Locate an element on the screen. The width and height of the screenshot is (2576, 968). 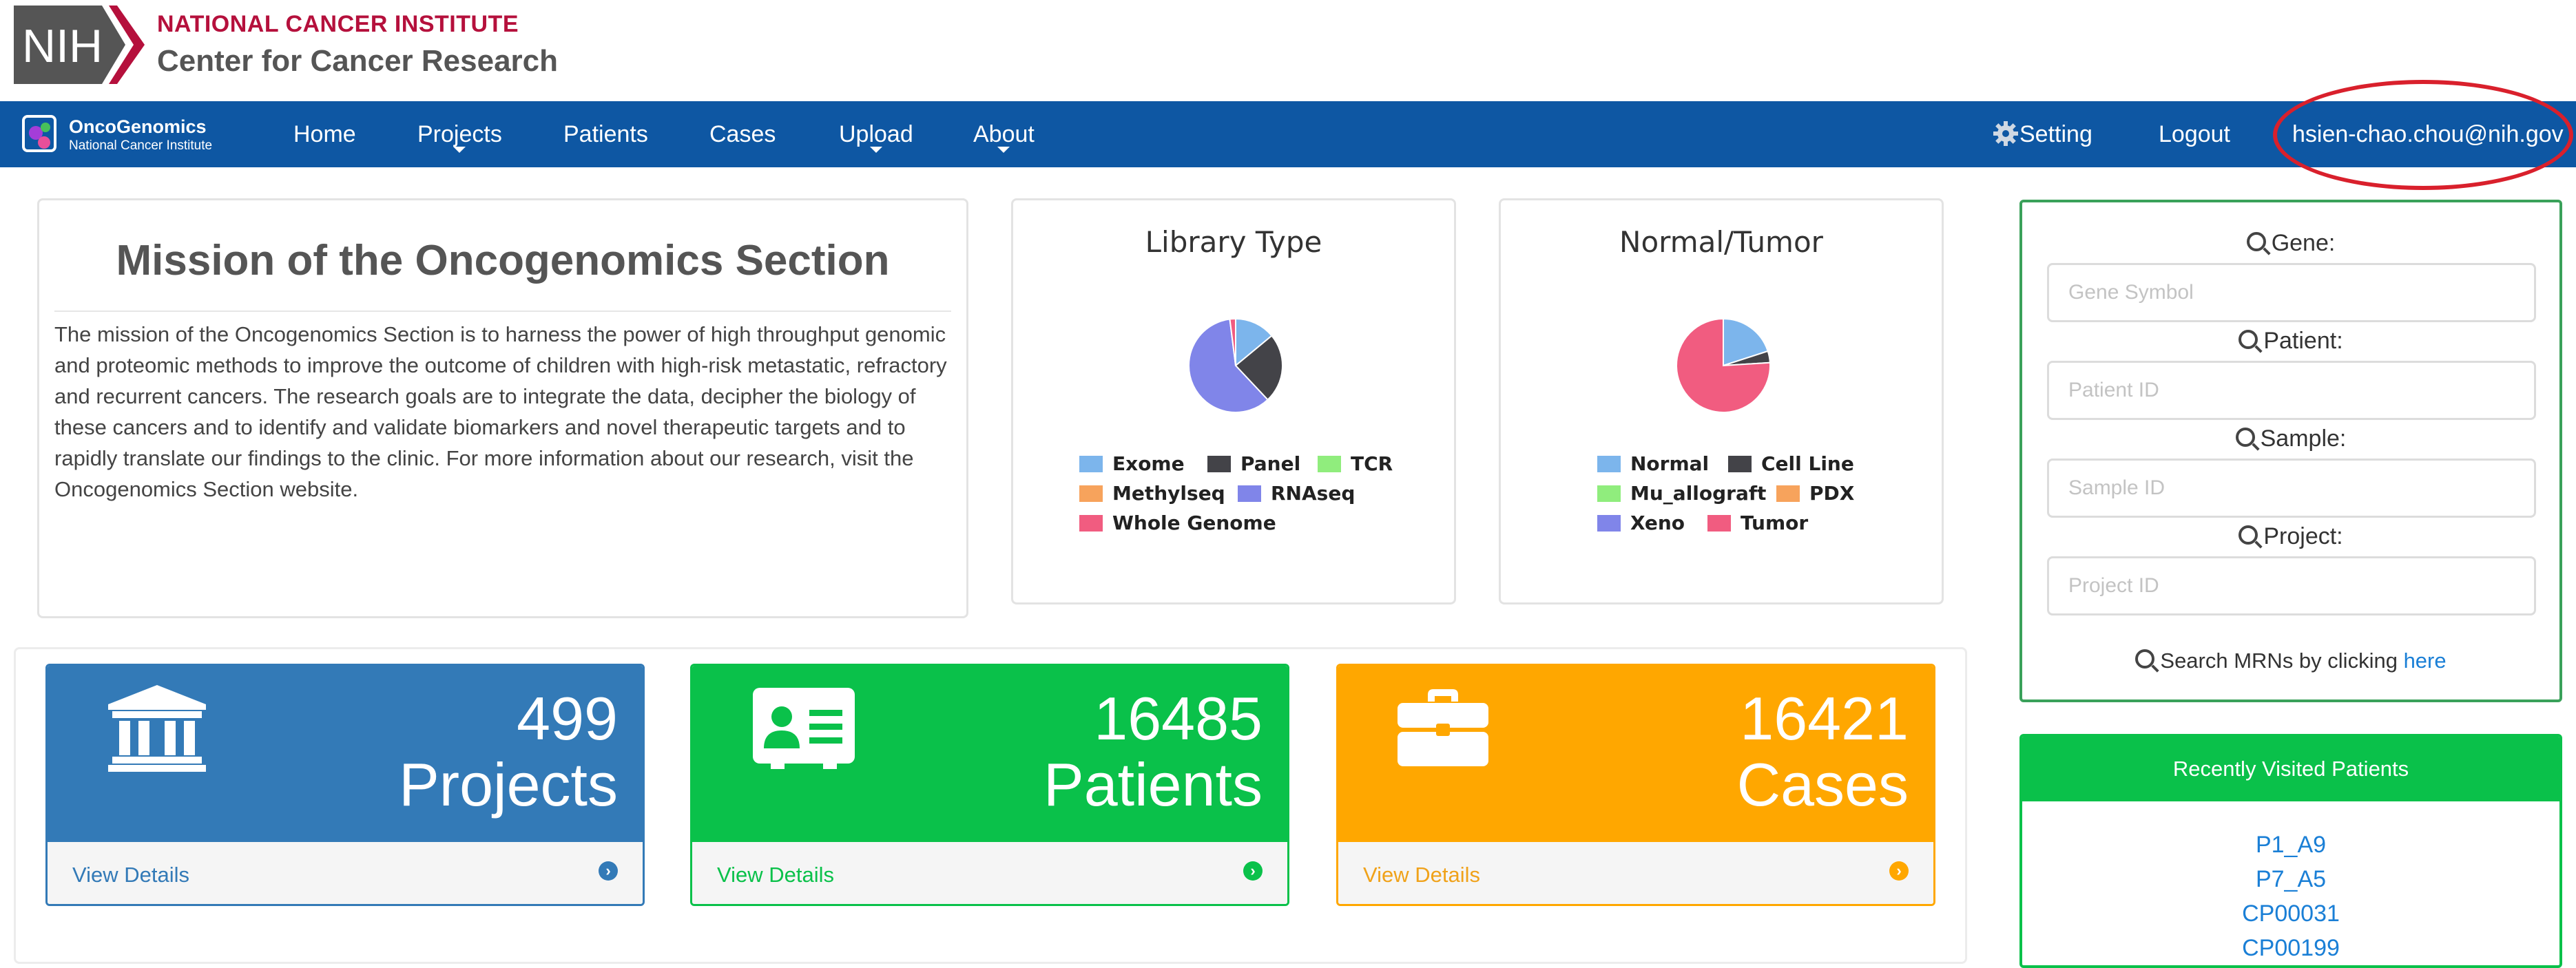
nav-upload: Upload is located at coordinates (876, 134).